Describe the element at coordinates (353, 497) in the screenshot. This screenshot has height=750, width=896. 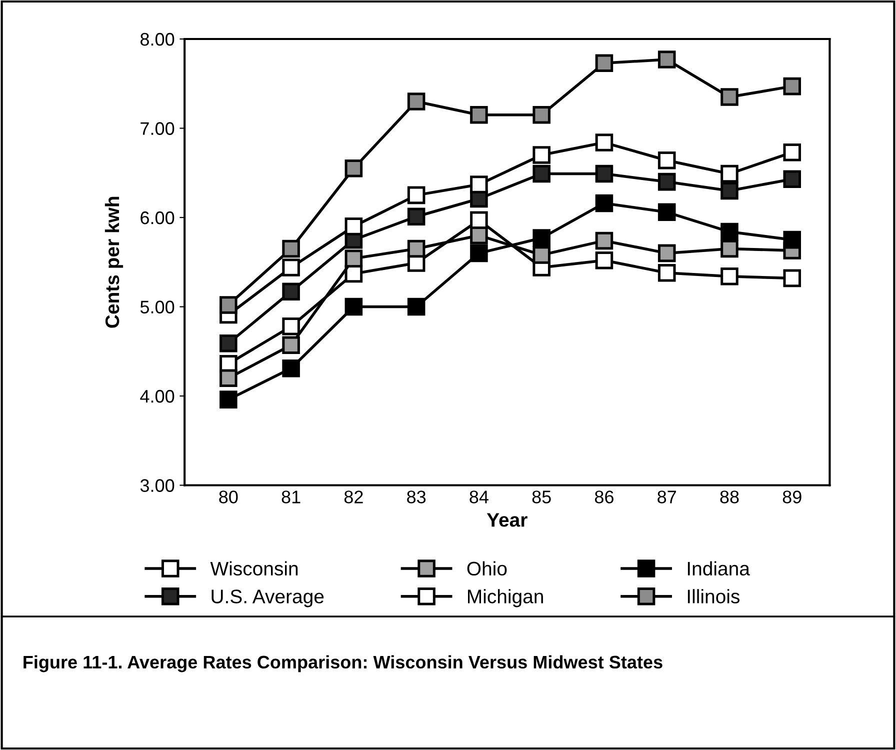
I see `x-tick-label: 82` at that location.